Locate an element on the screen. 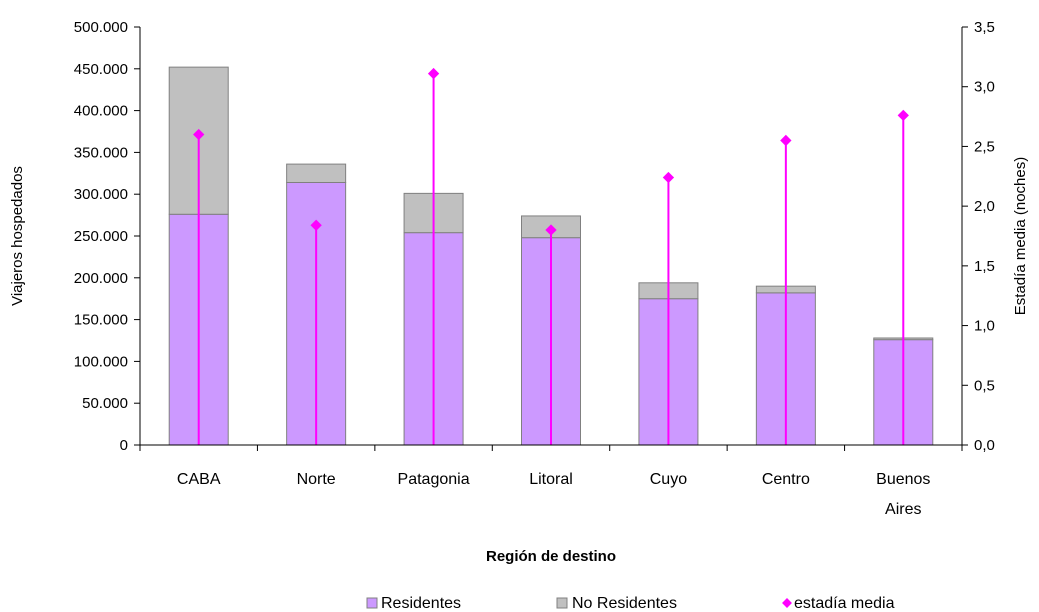 The height and width of the screenshot is (612, 1039). legend-label-no-residentes: No Residentes is located at coordinates (624, 603).